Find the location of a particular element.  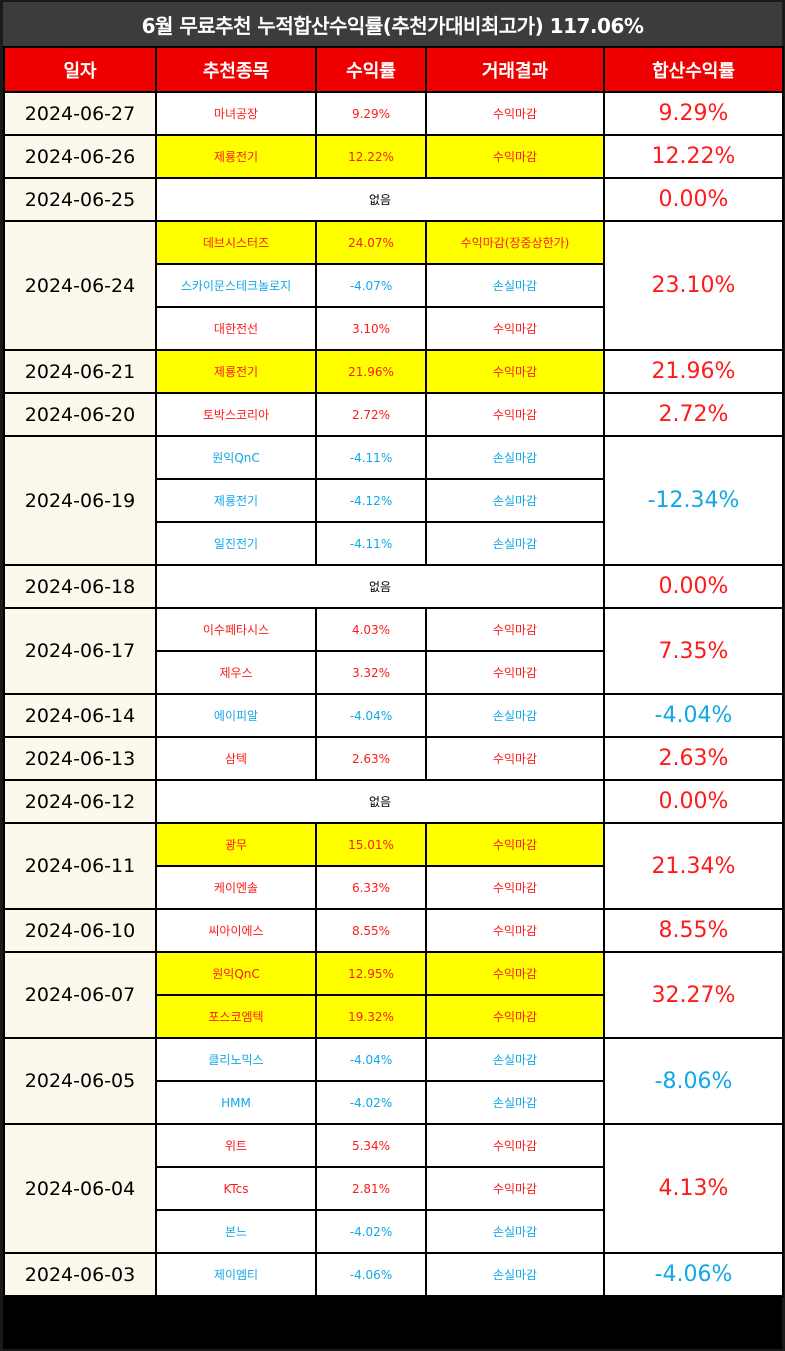

stock-name-cell: 포스코엠텍 is located at coordinates (236, 1016).